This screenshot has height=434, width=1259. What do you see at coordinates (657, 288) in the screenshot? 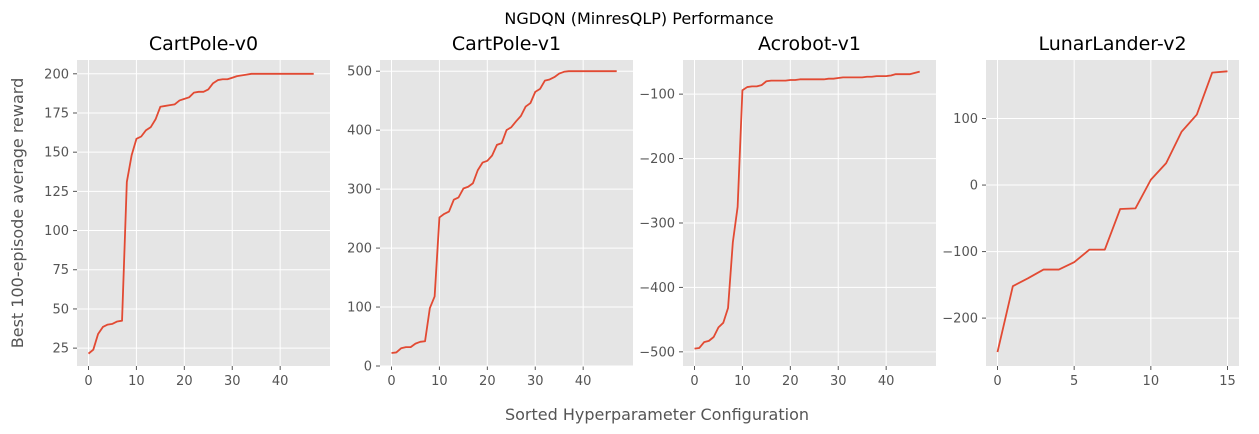
I see `y-tick-label: −400` at bounding box center [657, 288].